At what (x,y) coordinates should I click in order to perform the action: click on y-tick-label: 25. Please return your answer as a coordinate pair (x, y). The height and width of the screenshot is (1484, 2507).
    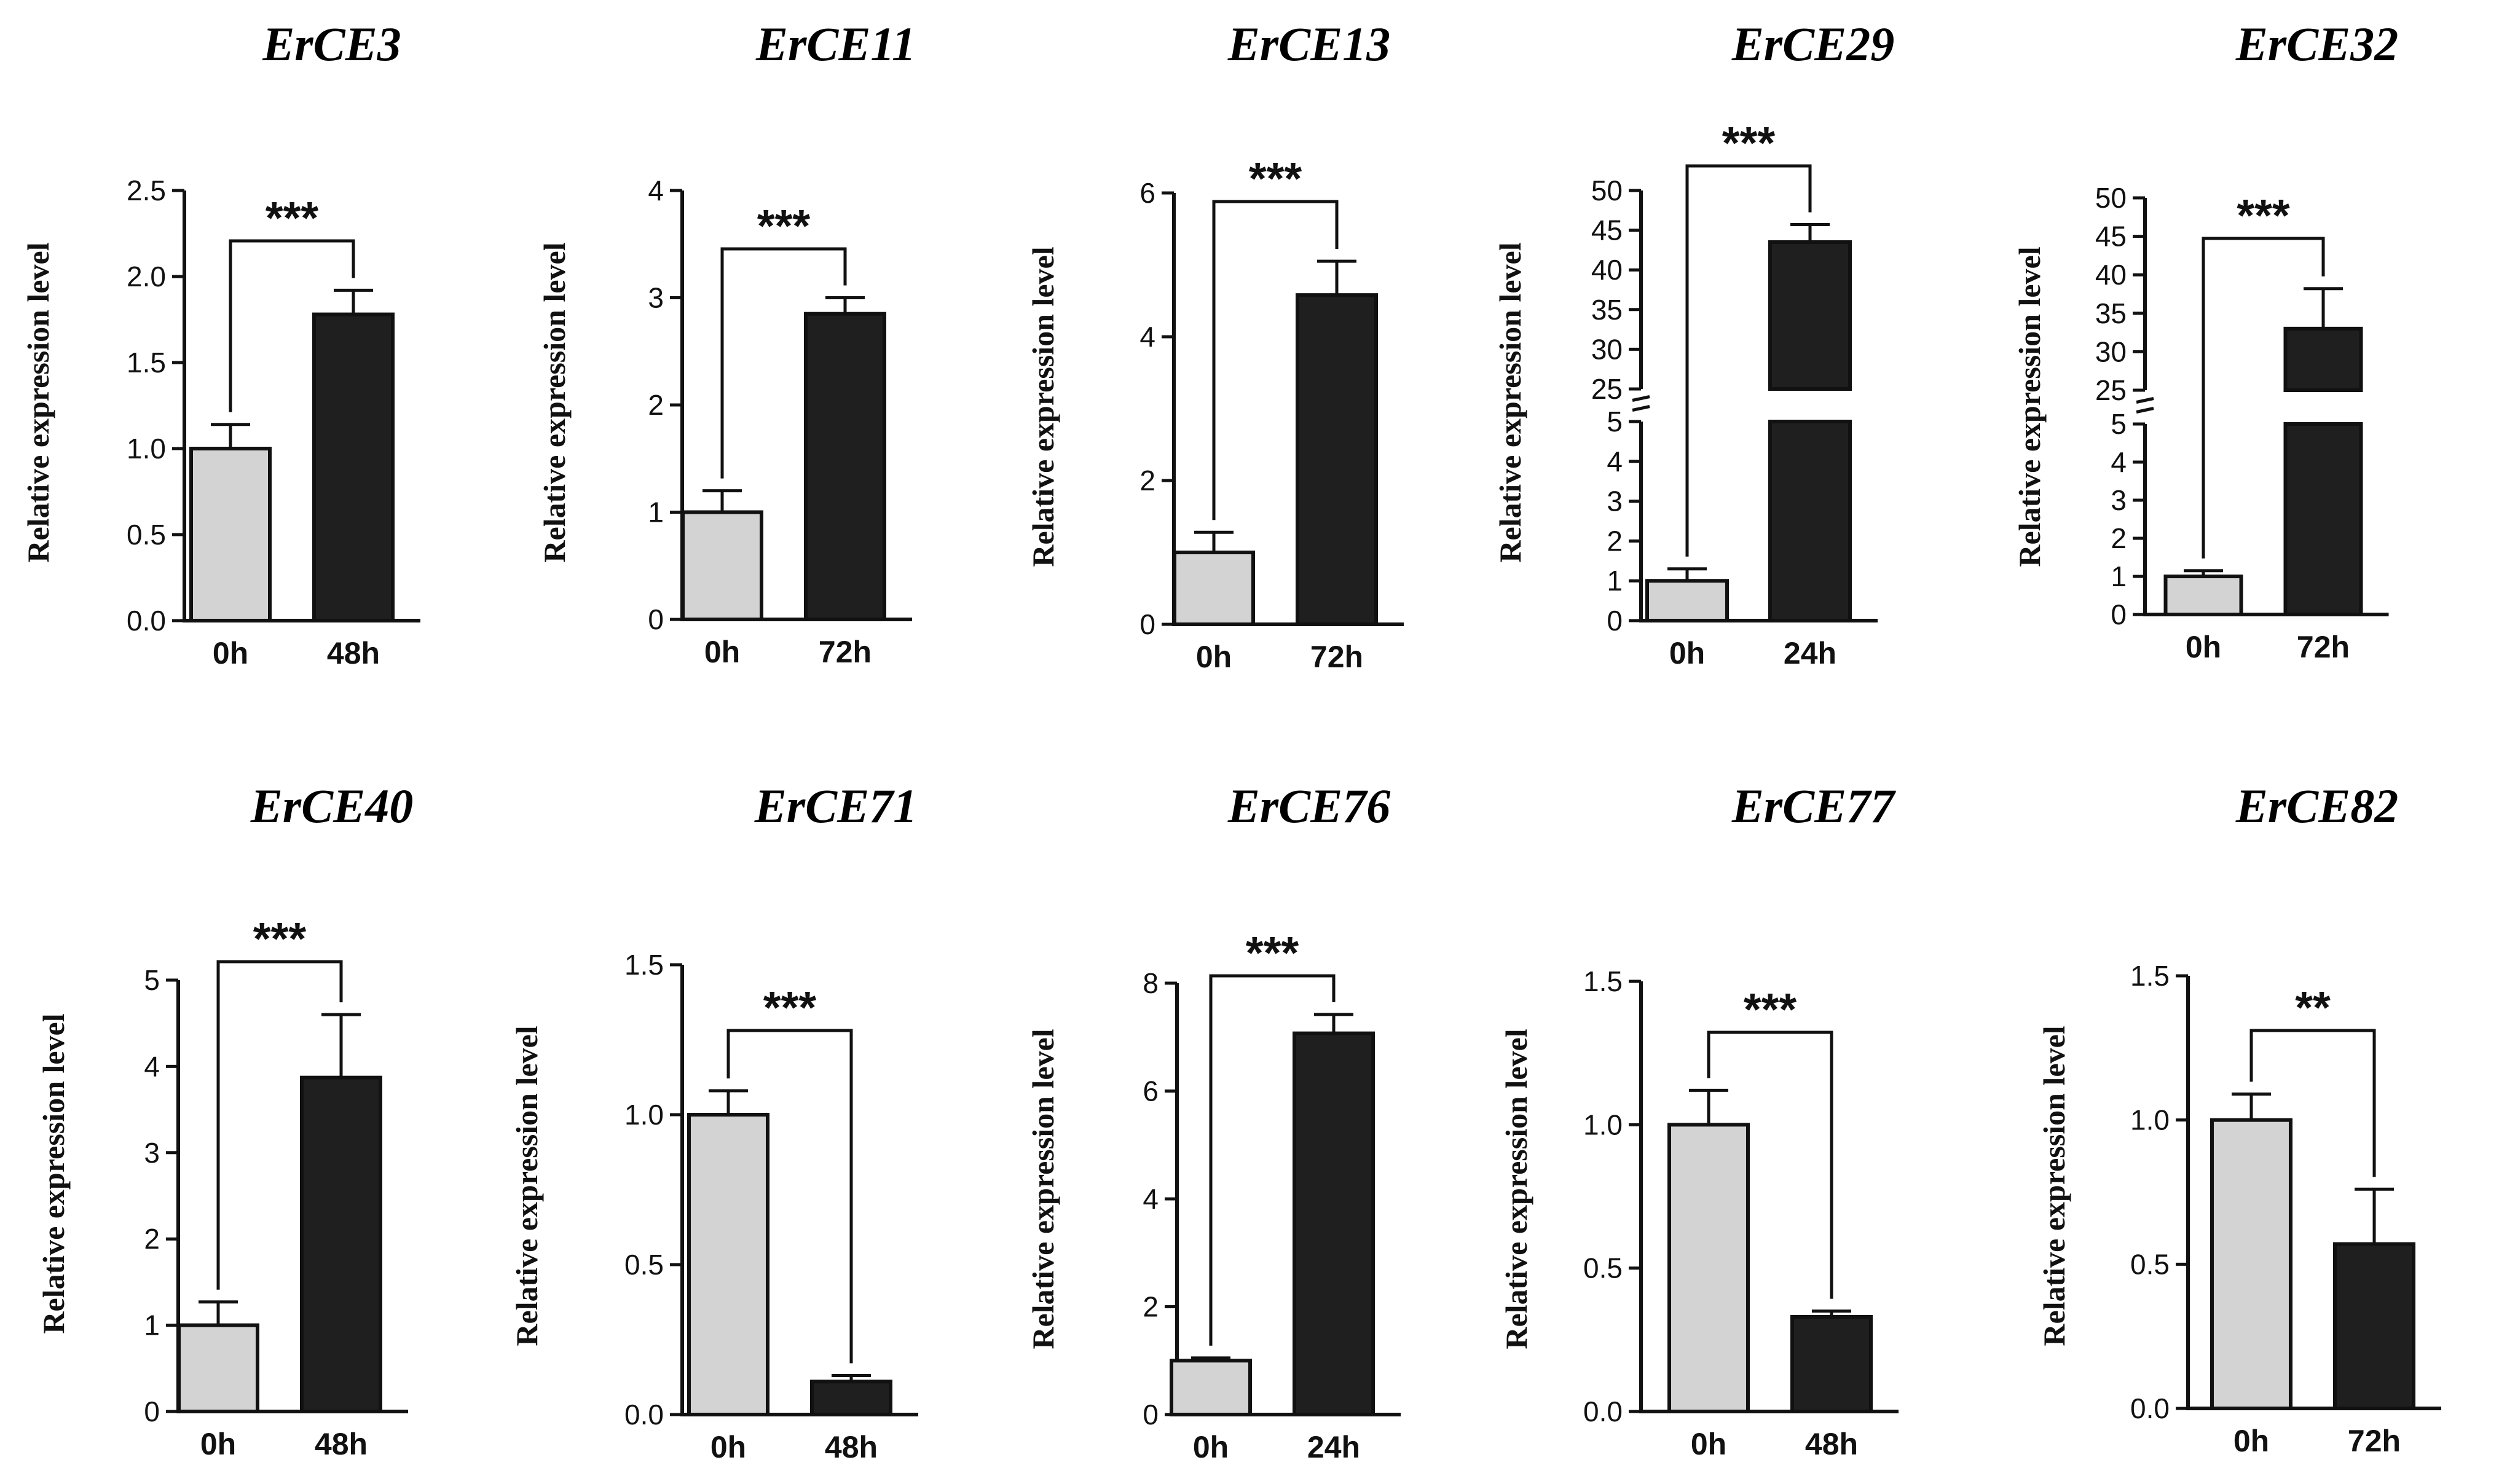
    Looking at the image, I should click on (1607, 389).